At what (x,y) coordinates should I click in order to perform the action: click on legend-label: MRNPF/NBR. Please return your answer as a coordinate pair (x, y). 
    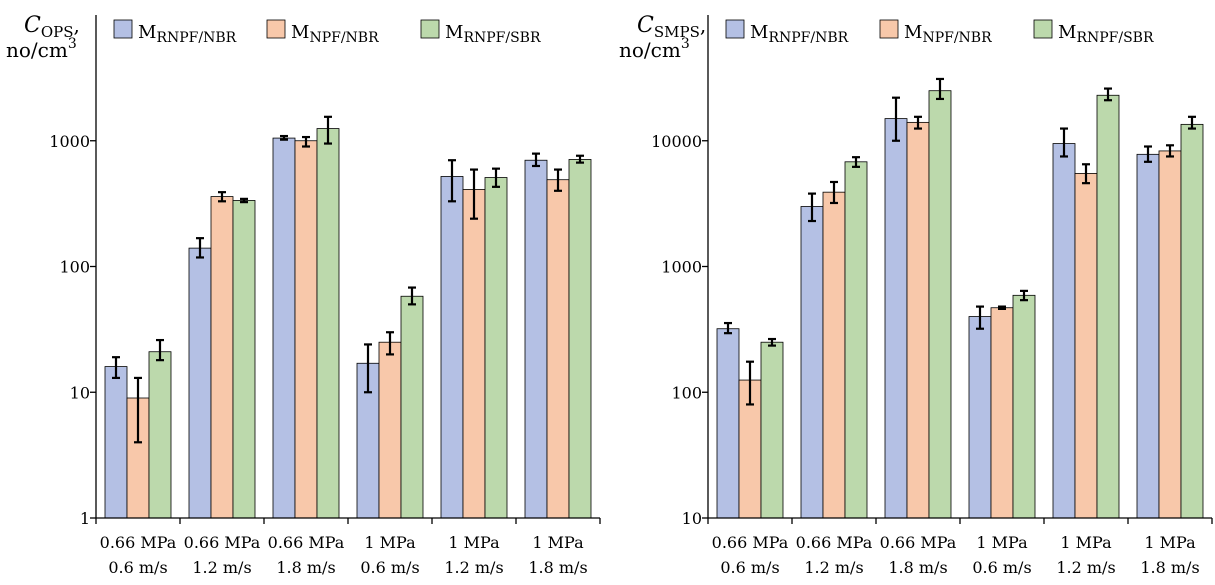
    Looking at the image, I should click on (187, 34).